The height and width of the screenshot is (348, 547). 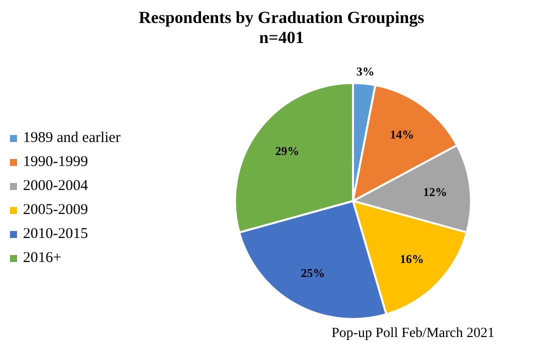 I want to click on chart-title: Respondents by Graduation Groupings, so click(x=282, y=18).